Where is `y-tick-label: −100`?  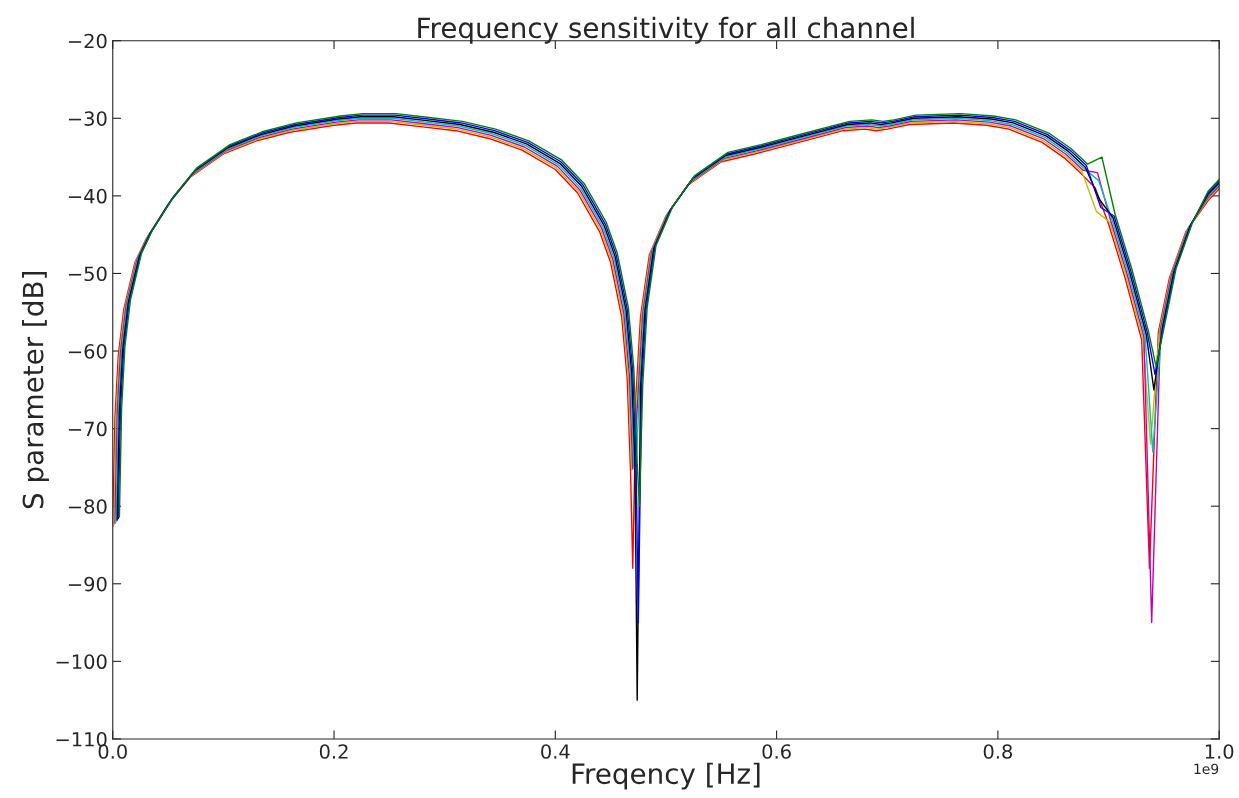
y-tick-label: −100 is located at coordinates (81, 662).